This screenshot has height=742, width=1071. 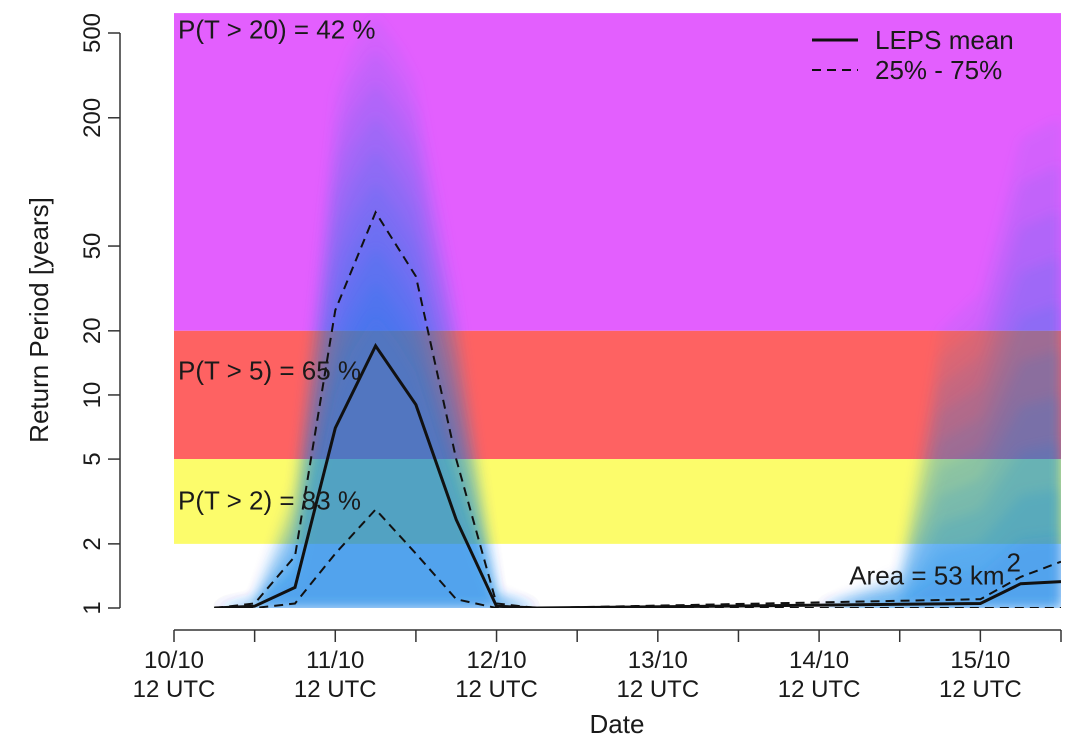 I want to click on x-tick-time-4: 12 UTC, so click(x=819, y=689).